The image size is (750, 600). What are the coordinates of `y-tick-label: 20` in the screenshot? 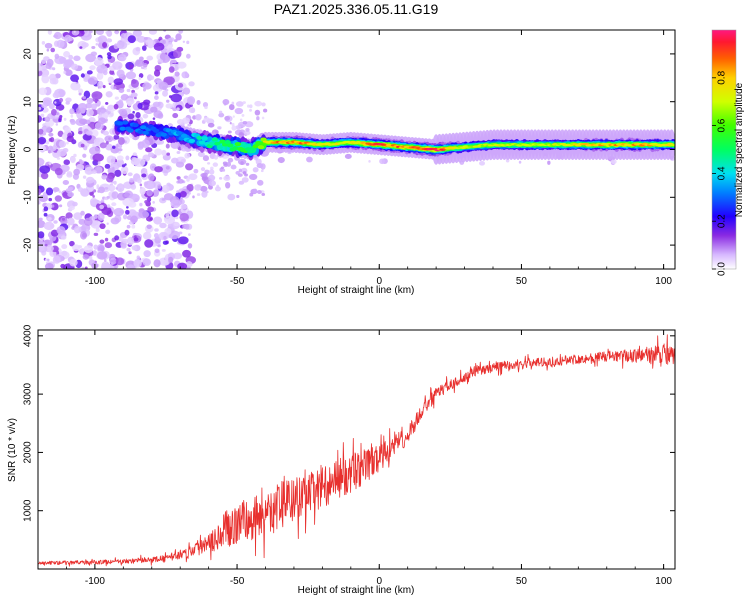 It's located at (28, 54).